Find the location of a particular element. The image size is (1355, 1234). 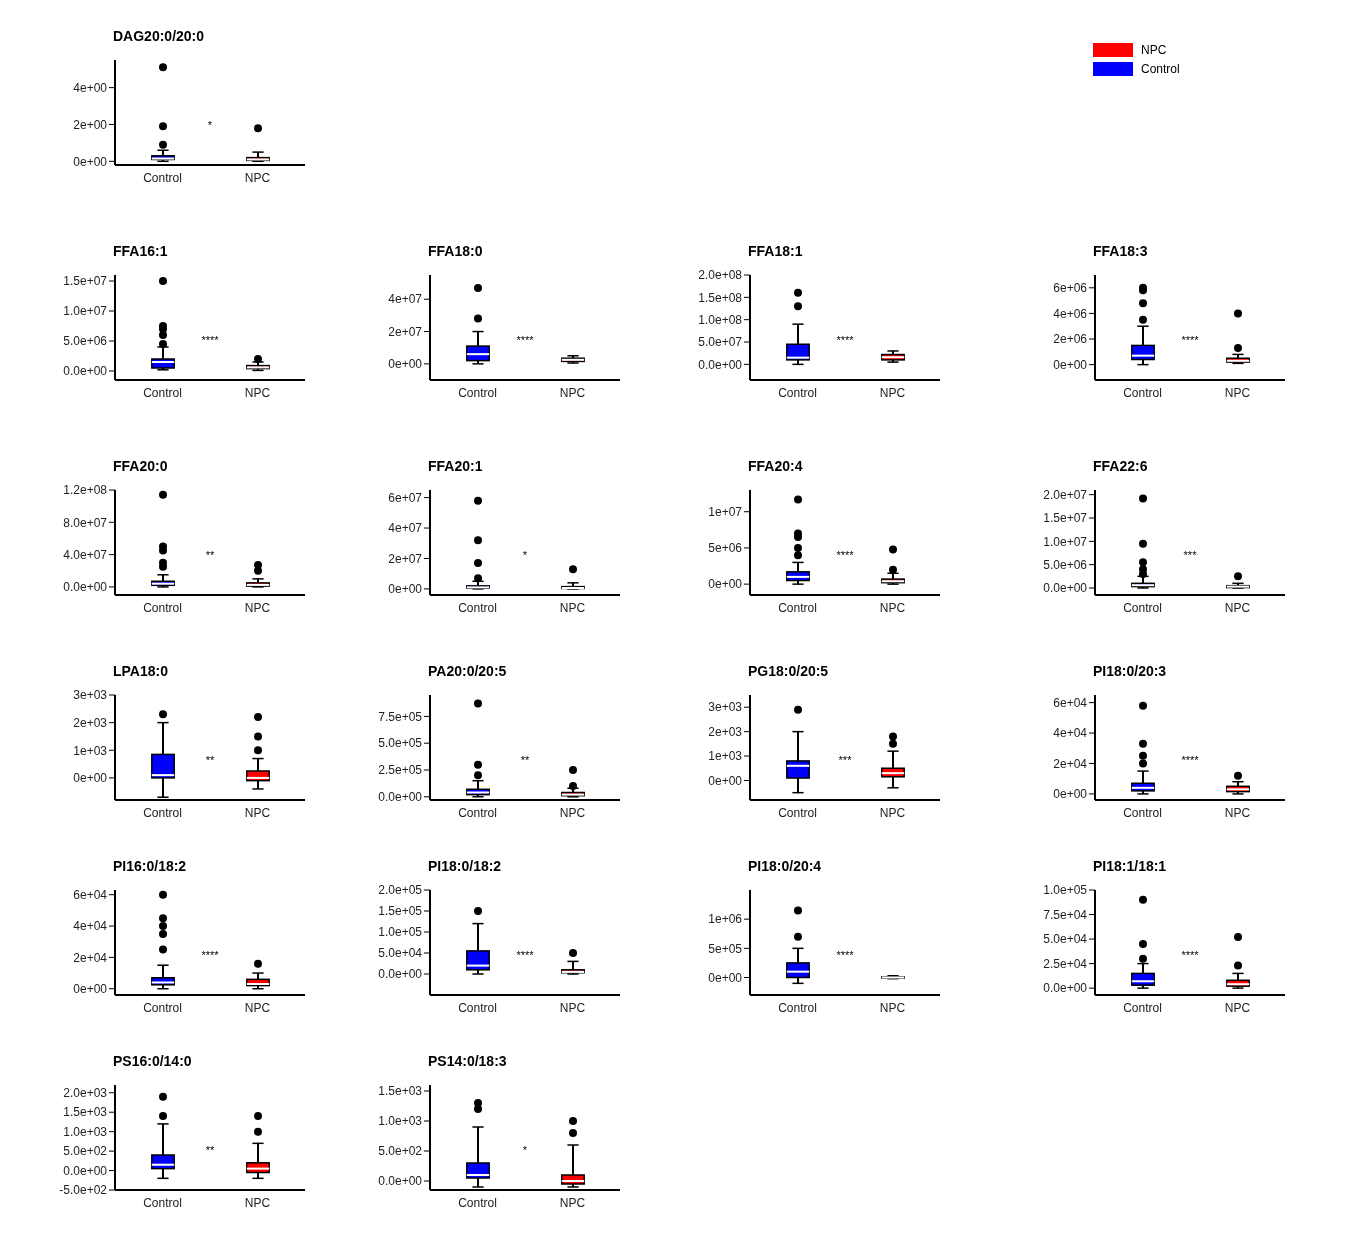

annotation: ** is located at coordinates (525, 760).